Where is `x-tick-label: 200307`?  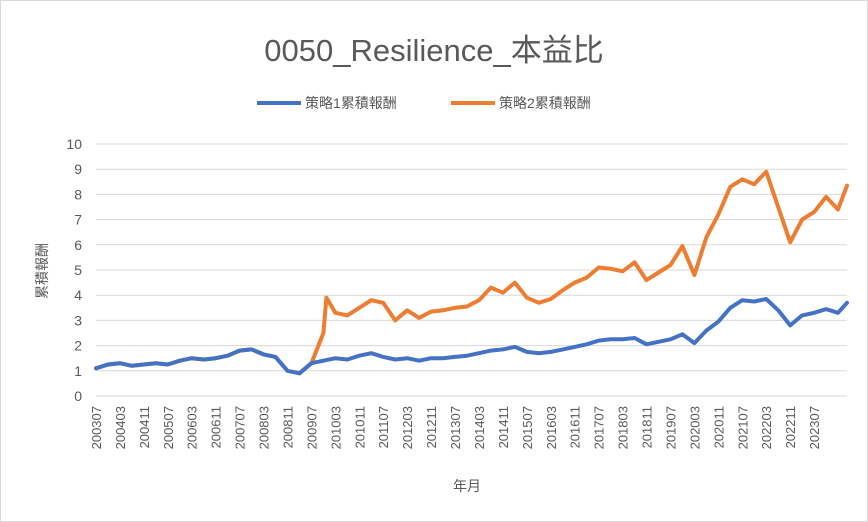
x-tick-label: 200307 is located at coordinates (96, 427).